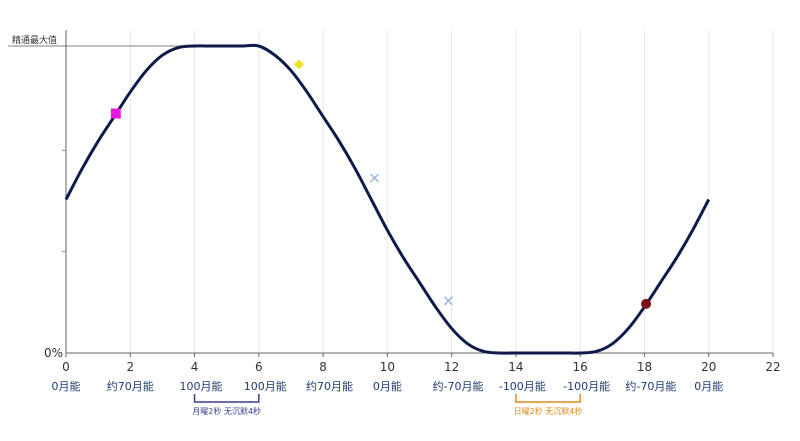 This screenshot has width=800, height=441. I want to click on x-tick-label: 22, so click(772, 367).